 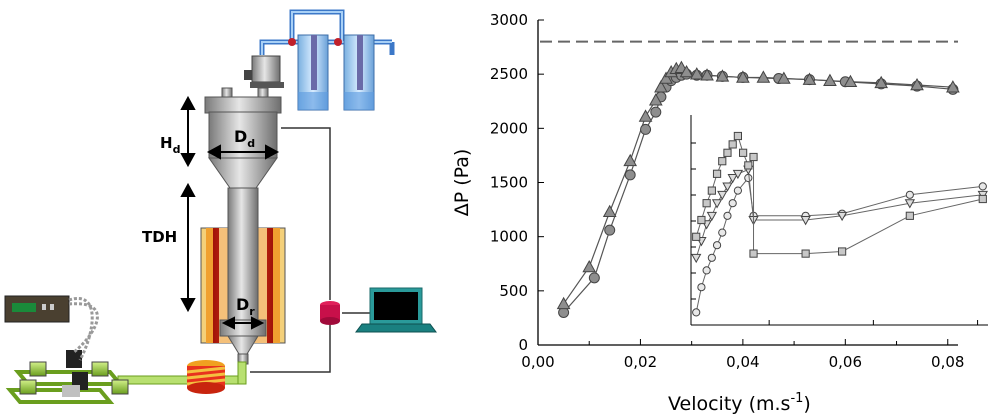 What do you see at coordinates (245, 306) in the screenshot?
I see `dr-label: Dr` at bounding box center [245, 306].